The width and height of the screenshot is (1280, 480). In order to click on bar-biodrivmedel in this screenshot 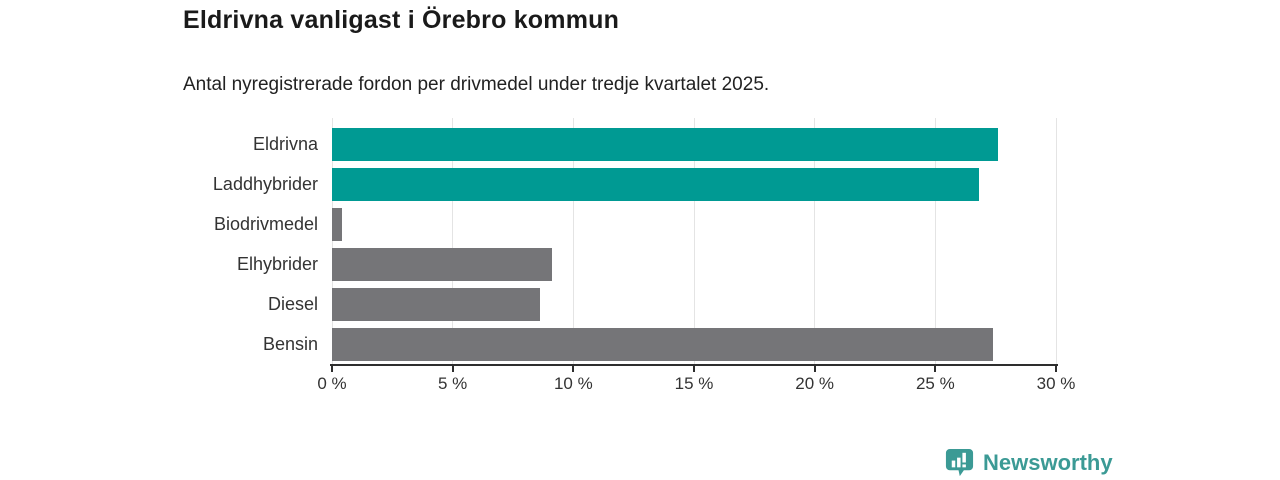, I will do `click(337, 224)`.